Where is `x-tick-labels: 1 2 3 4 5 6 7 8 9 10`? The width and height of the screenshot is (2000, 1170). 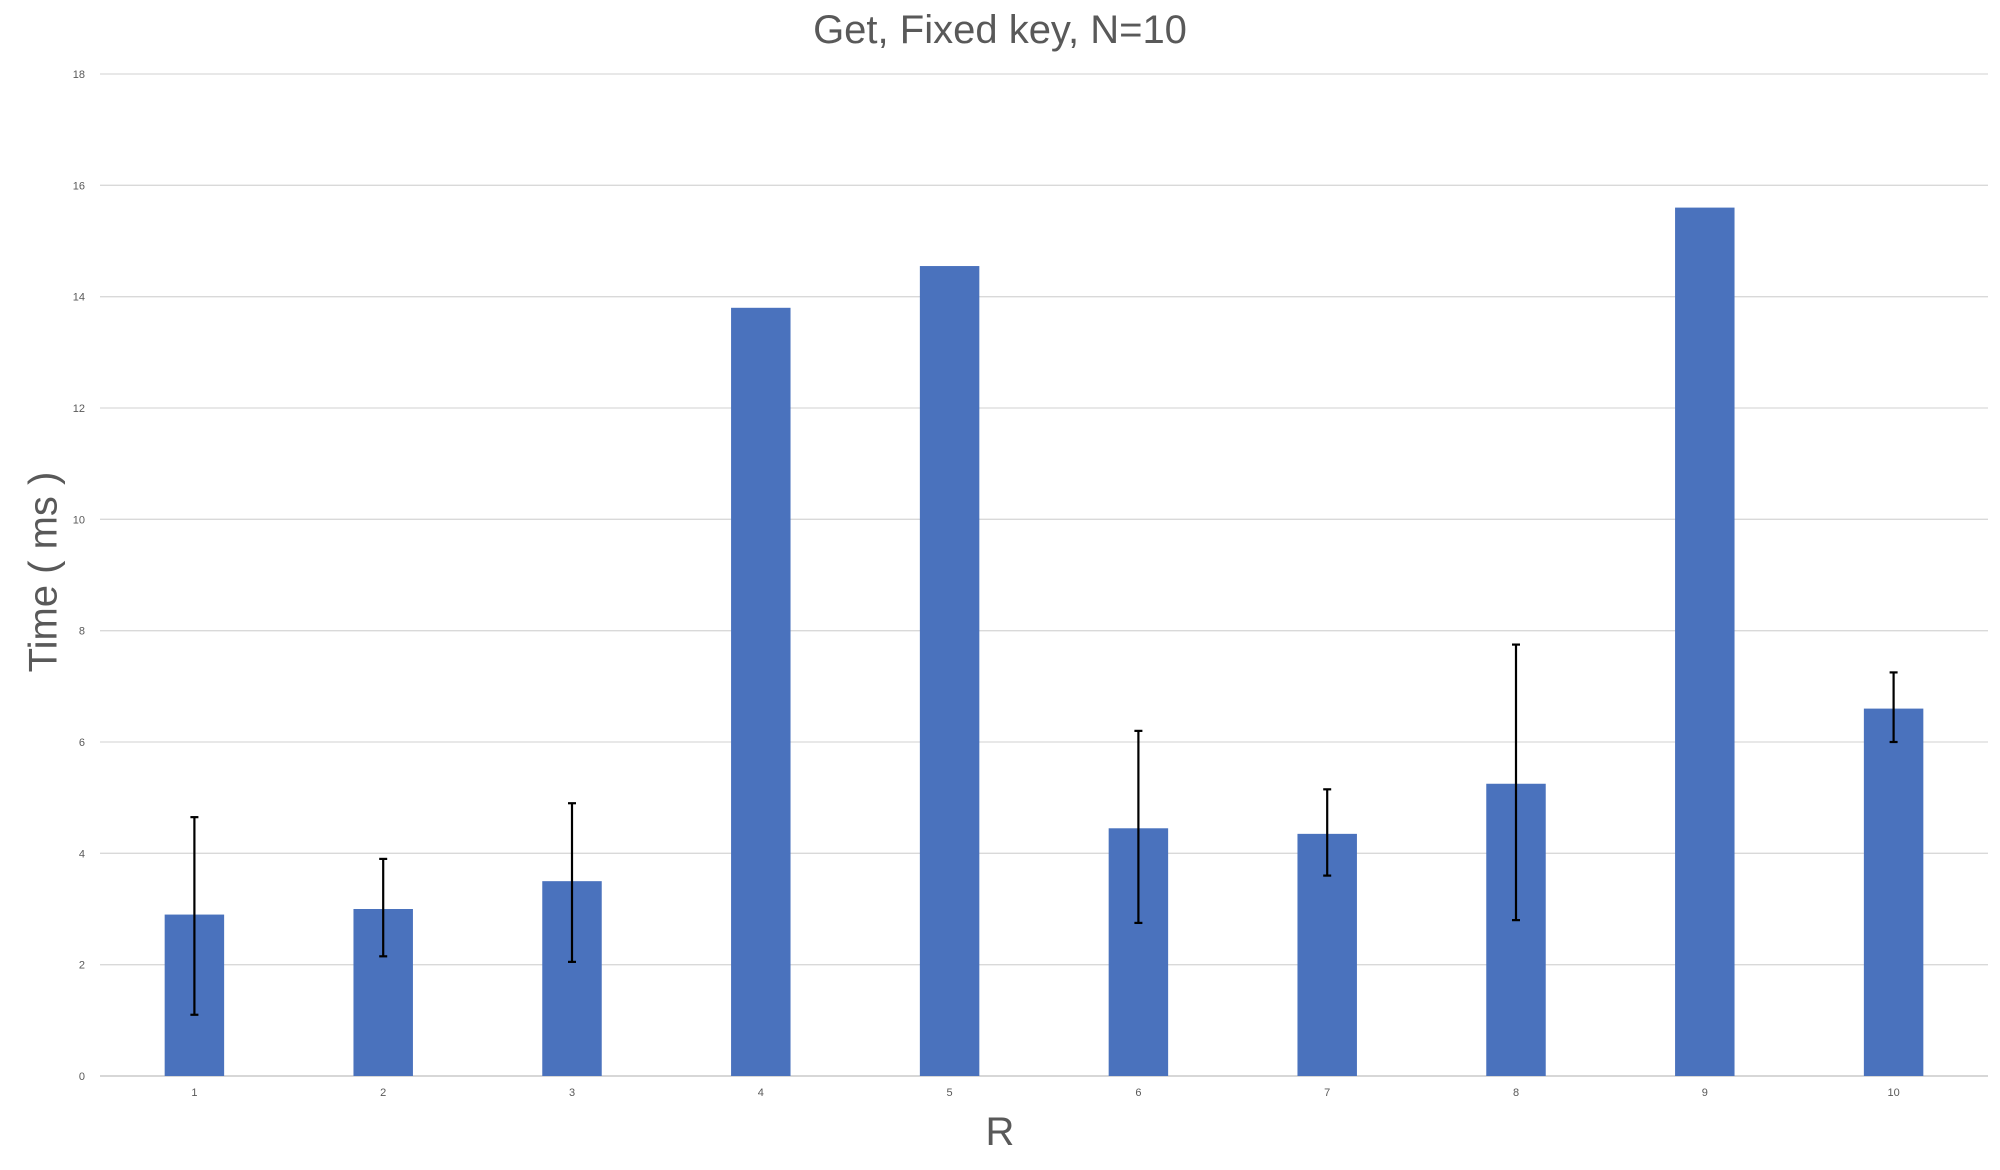 x-tick-labels: 1 2 3 4 5 6 7 8 9 10 is located at coordinates (1045, 1093).